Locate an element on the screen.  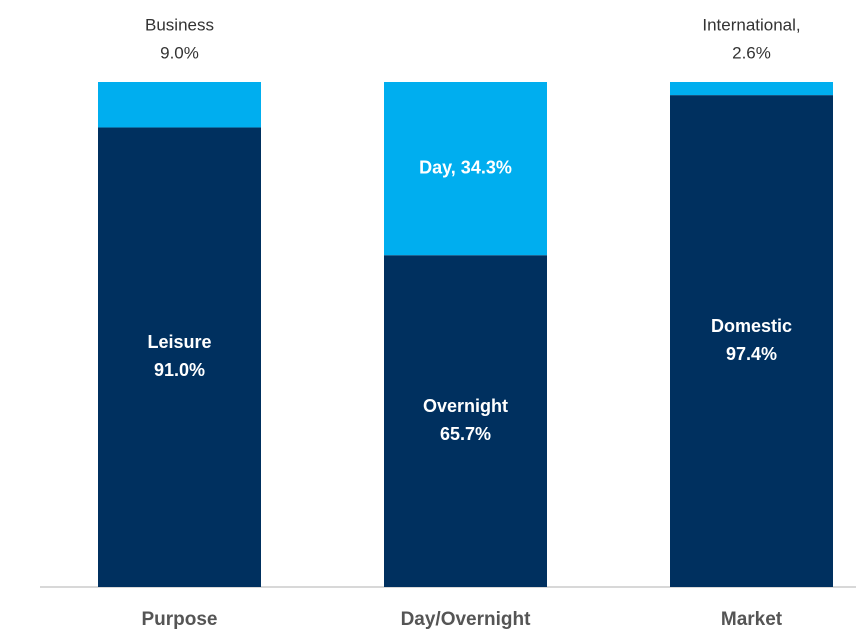
data-label: 2.6% is located at coordinates (751, 52).